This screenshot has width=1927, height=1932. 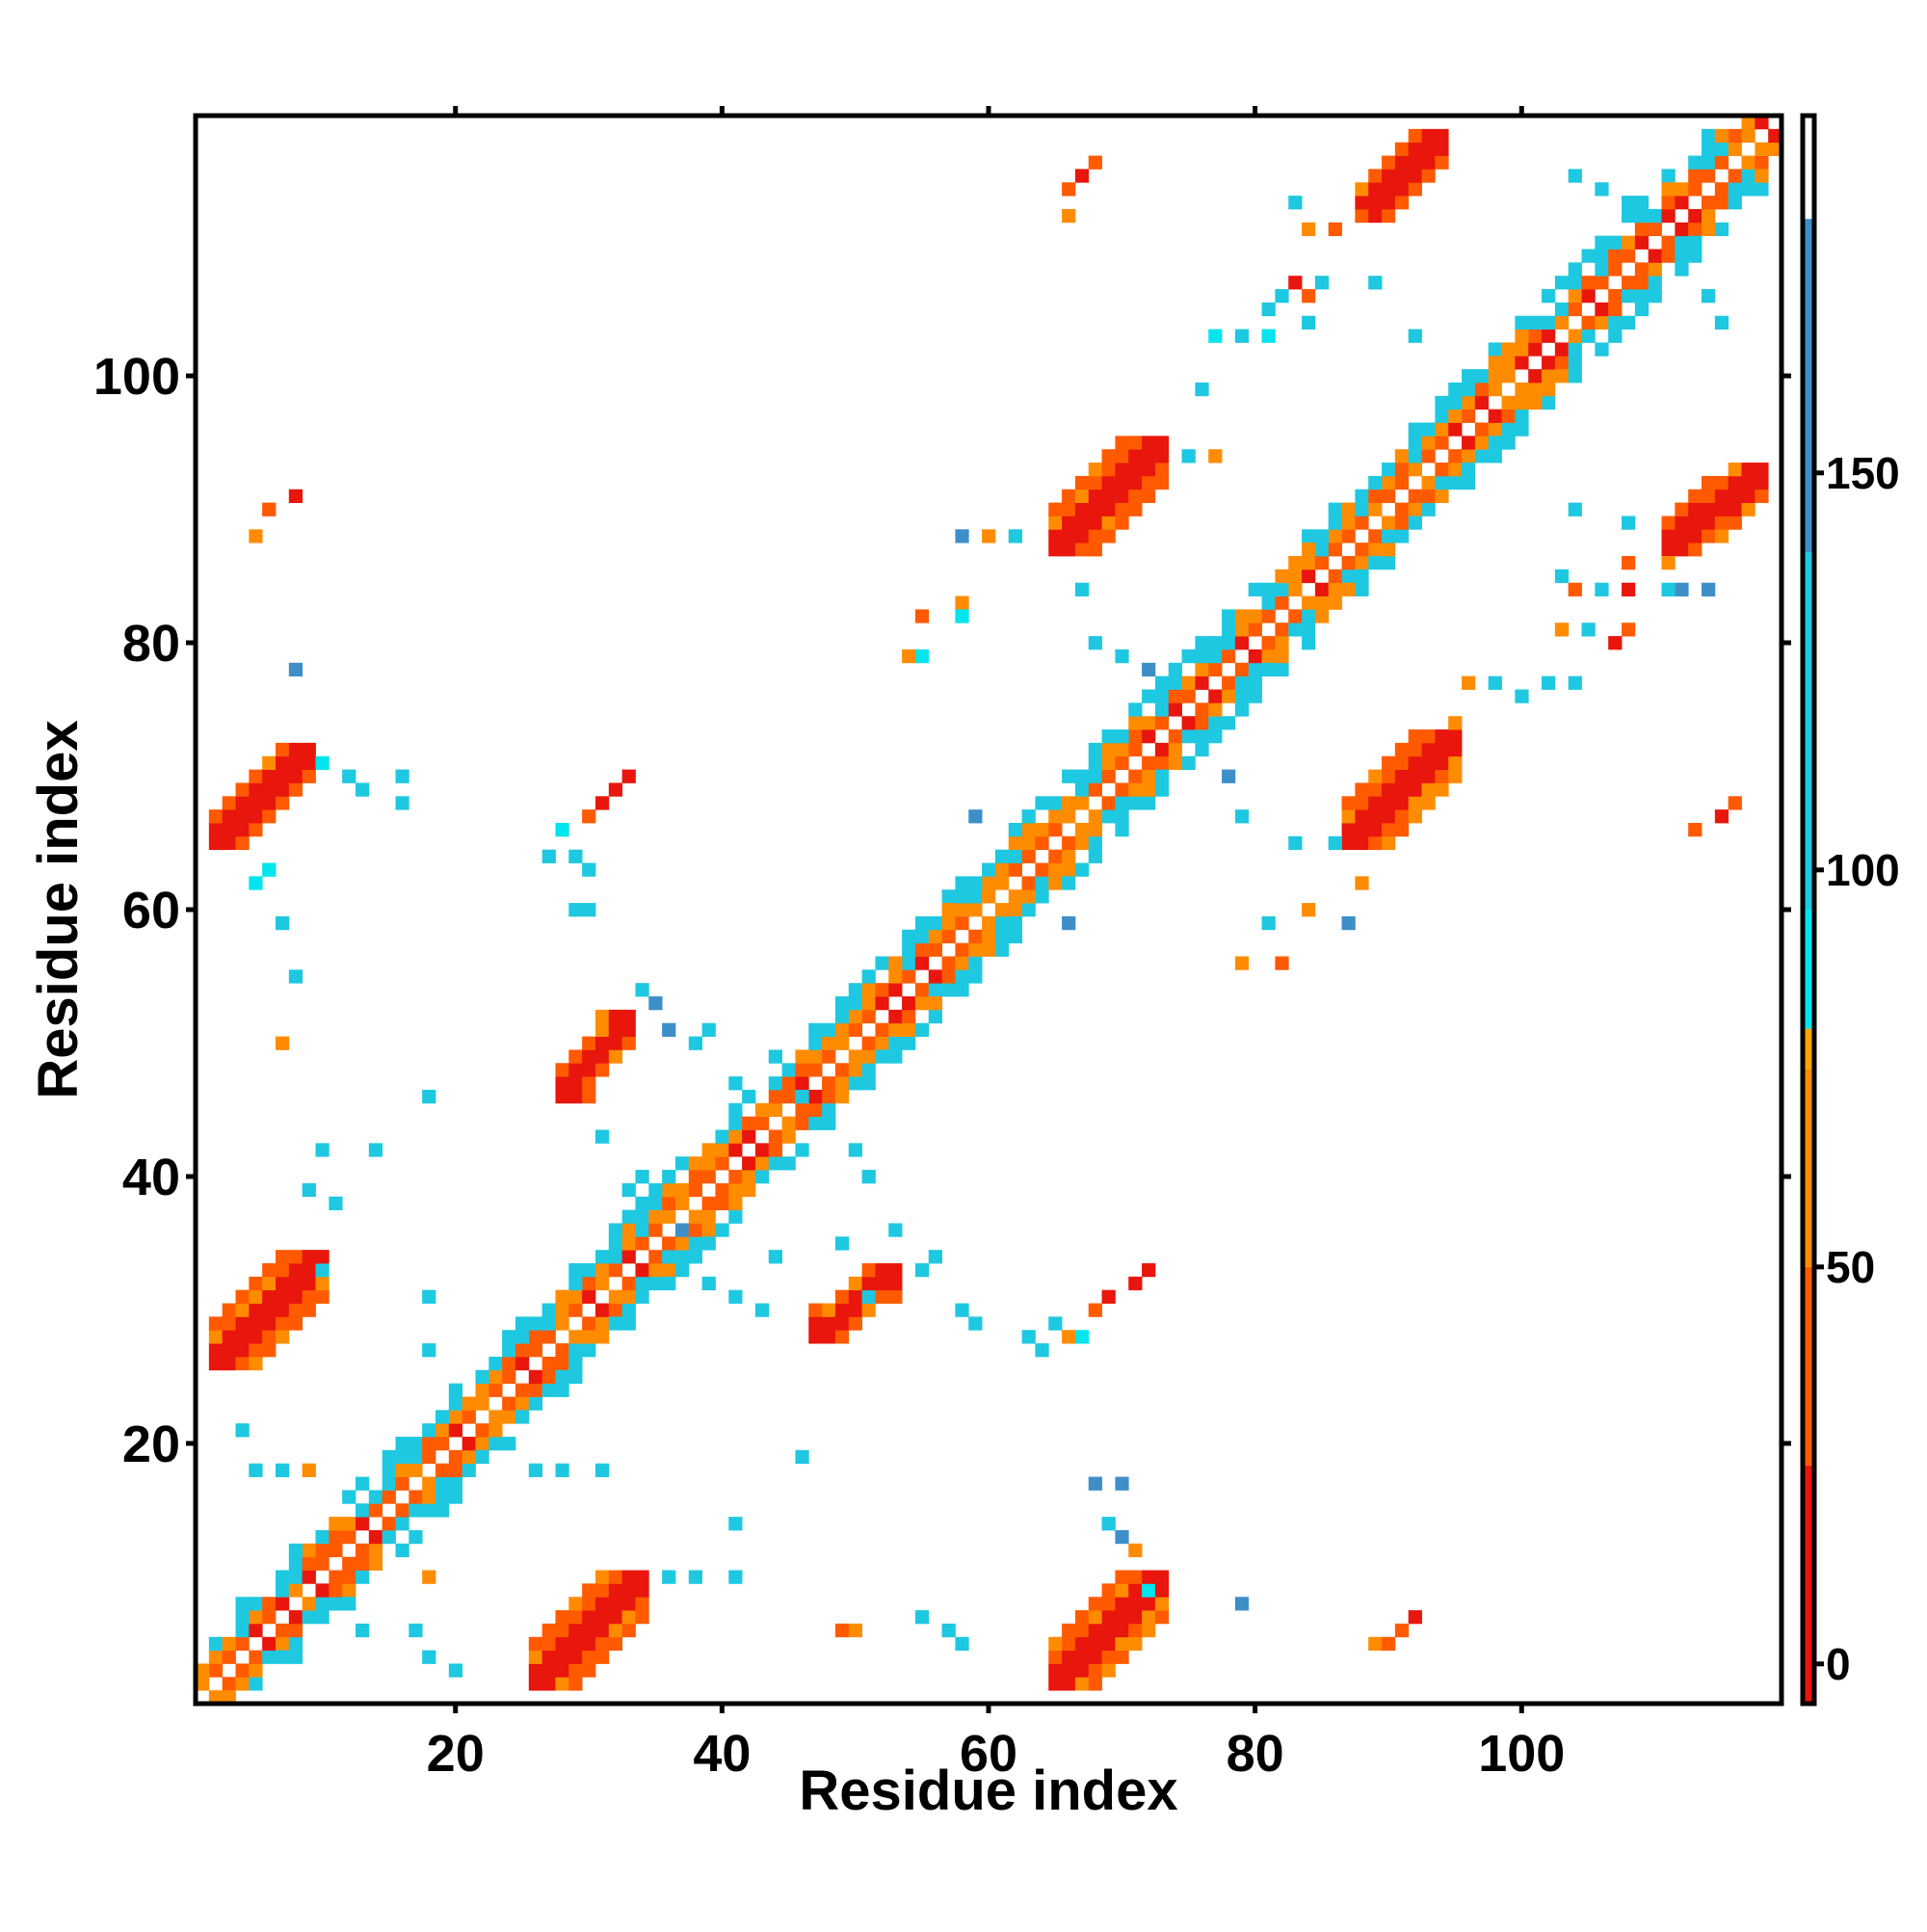 I want to click on colorbar-band, so click(x=1809, y=1048).